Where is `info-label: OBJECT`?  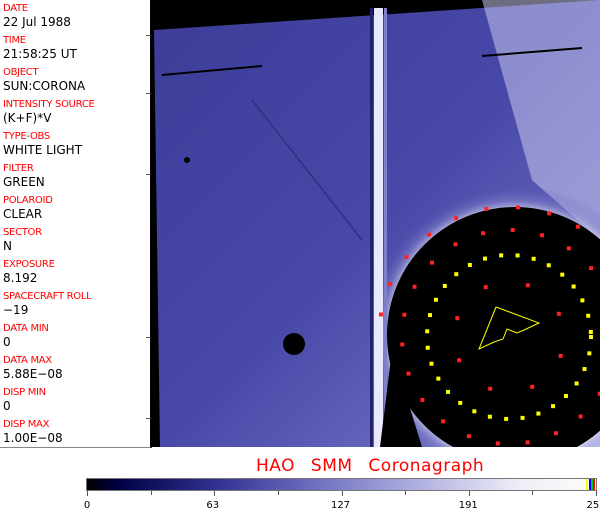
info-label: OBJECT is located at coordinates (21, 72).